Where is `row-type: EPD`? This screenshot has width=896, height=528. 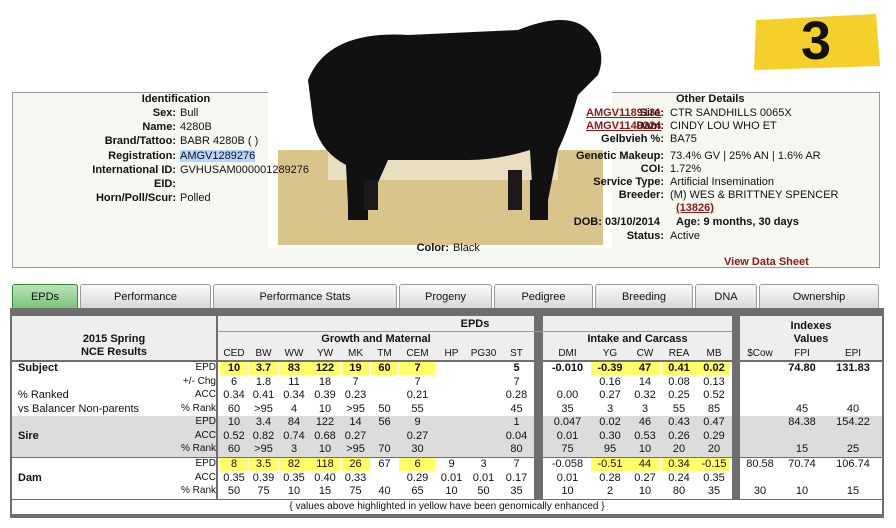 row-type: EPD is located at coordinates (205, 463).